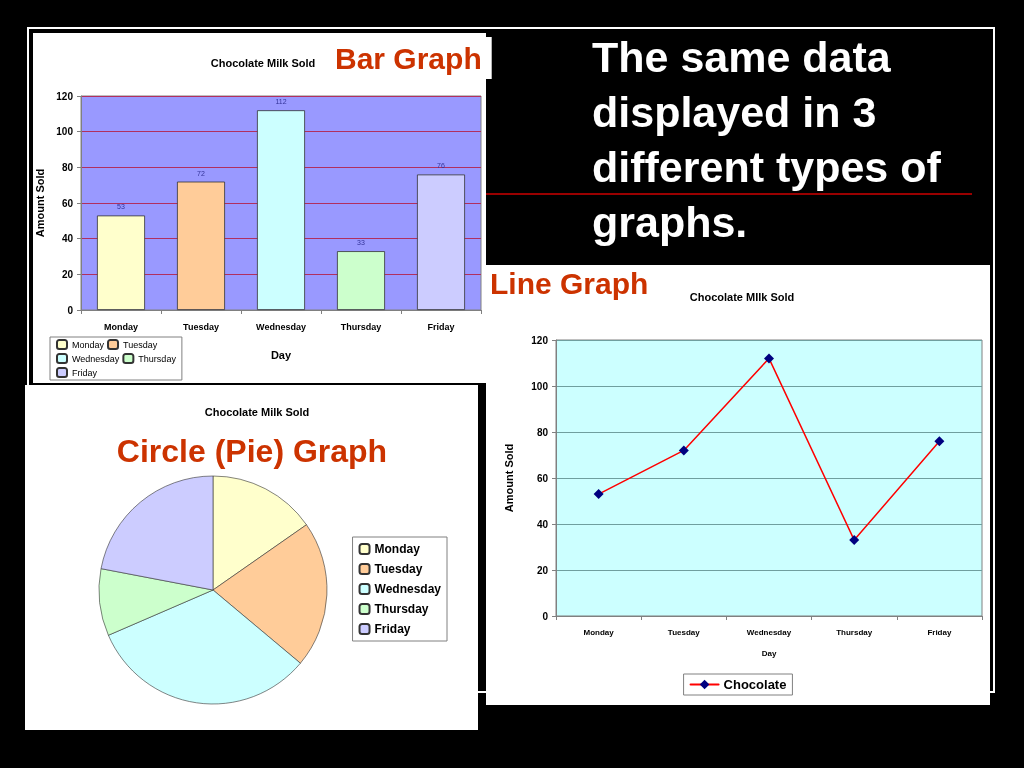 Image resolution: width=1024 pixels, height=768 pixels. I want to click on chart-subtitle: Circle (Pie) Graph, so click(252, 451).